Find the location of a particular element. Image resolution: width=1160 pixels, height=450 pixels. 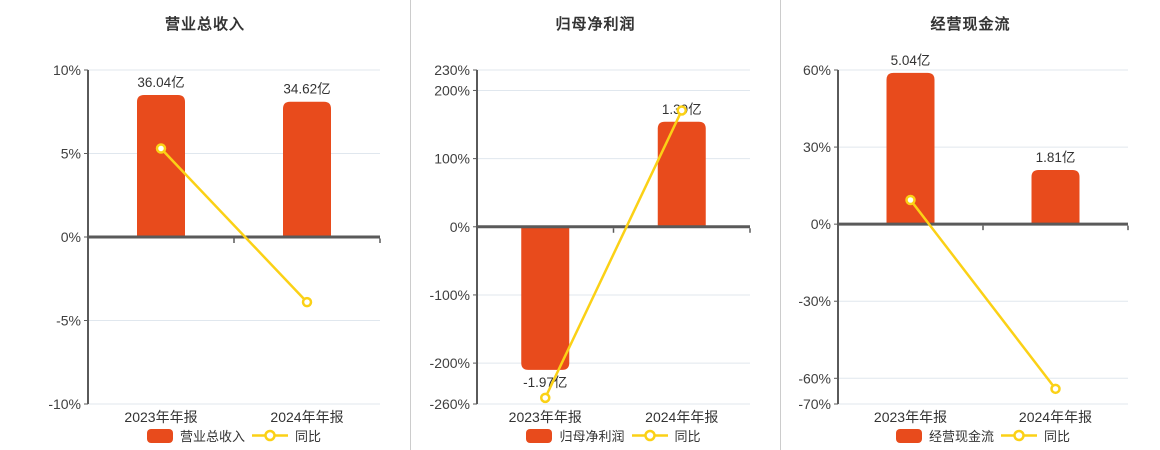

y-tick-label: 5% is located at coordinates (71, 154).